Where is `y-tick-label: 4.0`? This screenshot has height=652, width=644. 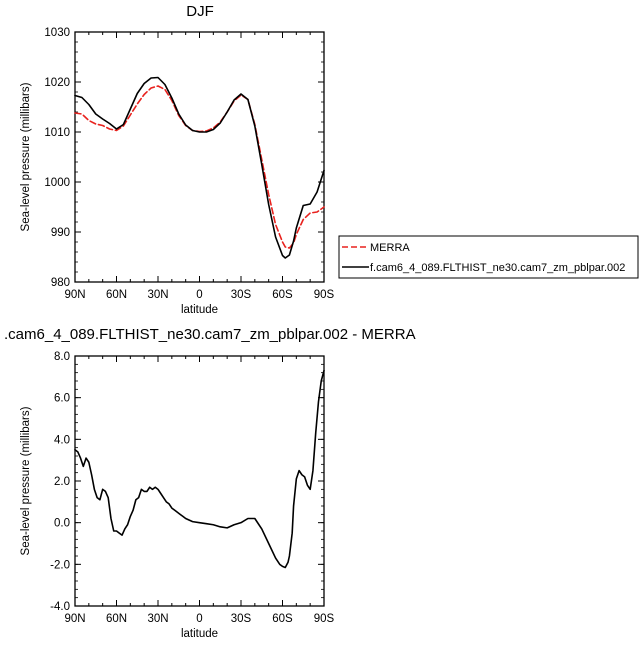
y-tick-label: 4.0 is located at coordinates (62, 440).